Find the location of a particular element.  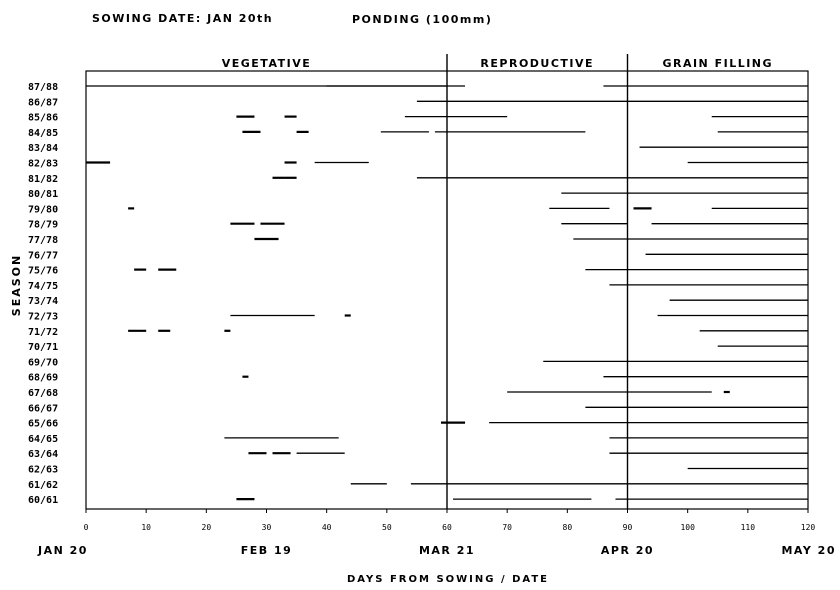

ponding-title: PONDING (100mm) is located at coordinates (422, 19).